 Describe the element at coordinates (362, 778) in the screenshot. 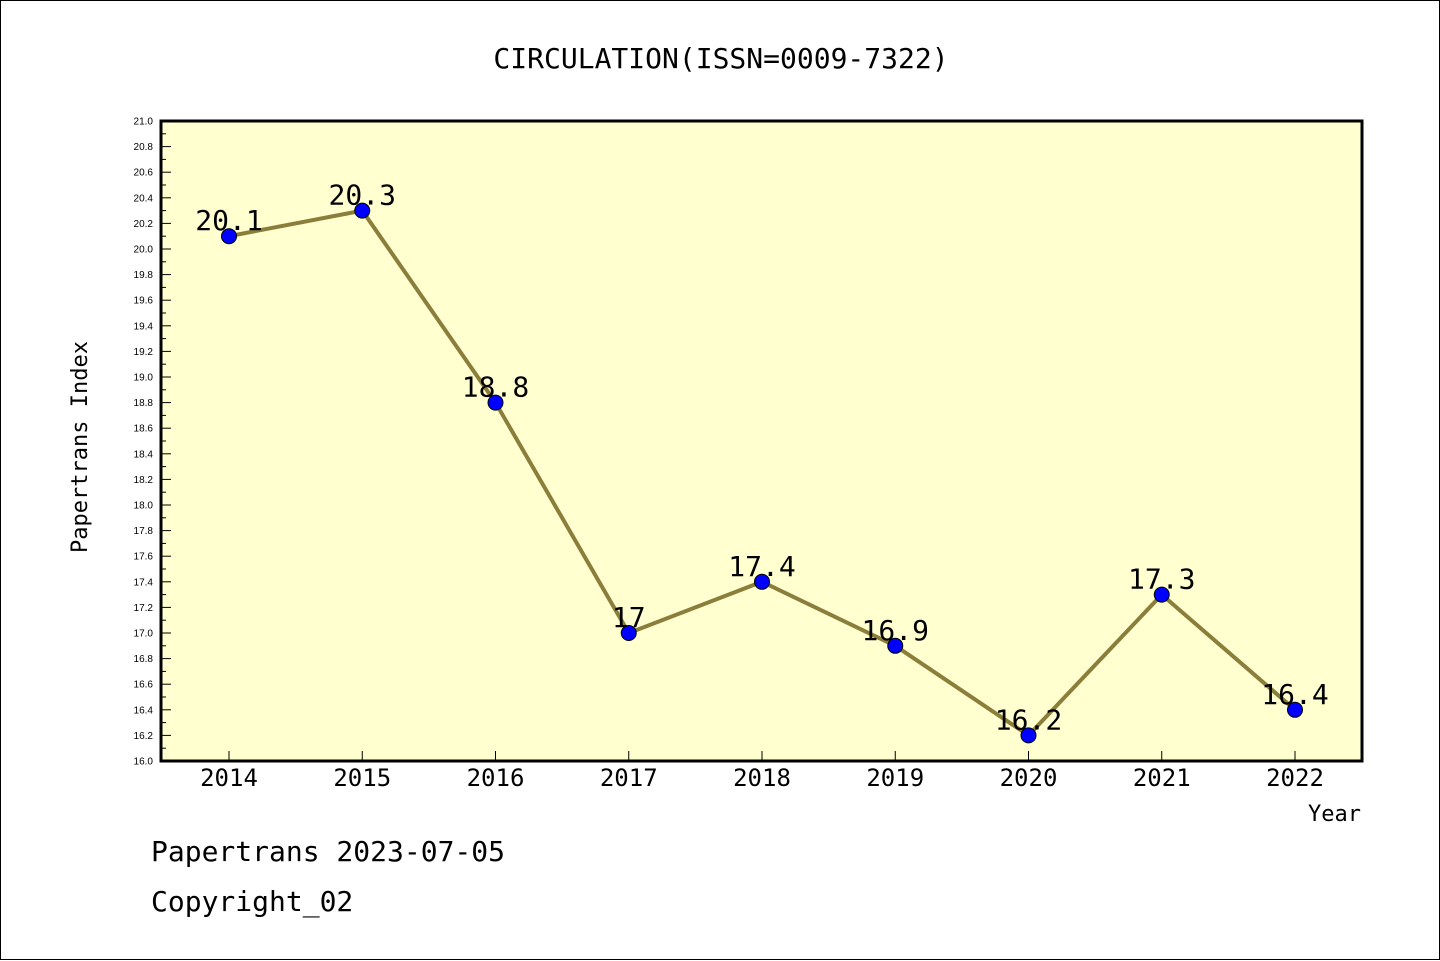

I see `x-tick-label: 2015` at that location.